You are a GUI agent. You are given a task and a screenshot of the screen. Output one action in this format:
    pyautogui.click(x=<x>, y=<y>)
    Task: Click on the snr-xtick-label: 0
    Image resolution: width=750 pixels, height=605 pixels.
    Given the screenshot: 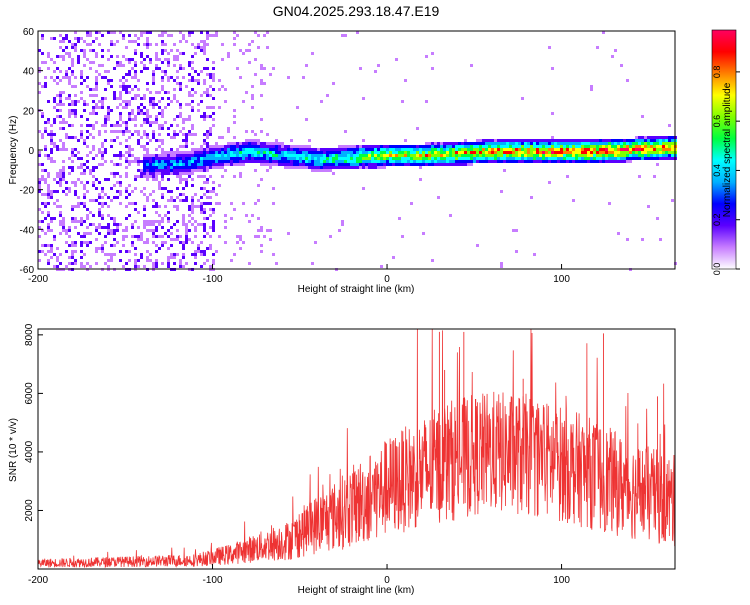 What is the action you would take?
    pyautogui.click(x=387, y=580)
    